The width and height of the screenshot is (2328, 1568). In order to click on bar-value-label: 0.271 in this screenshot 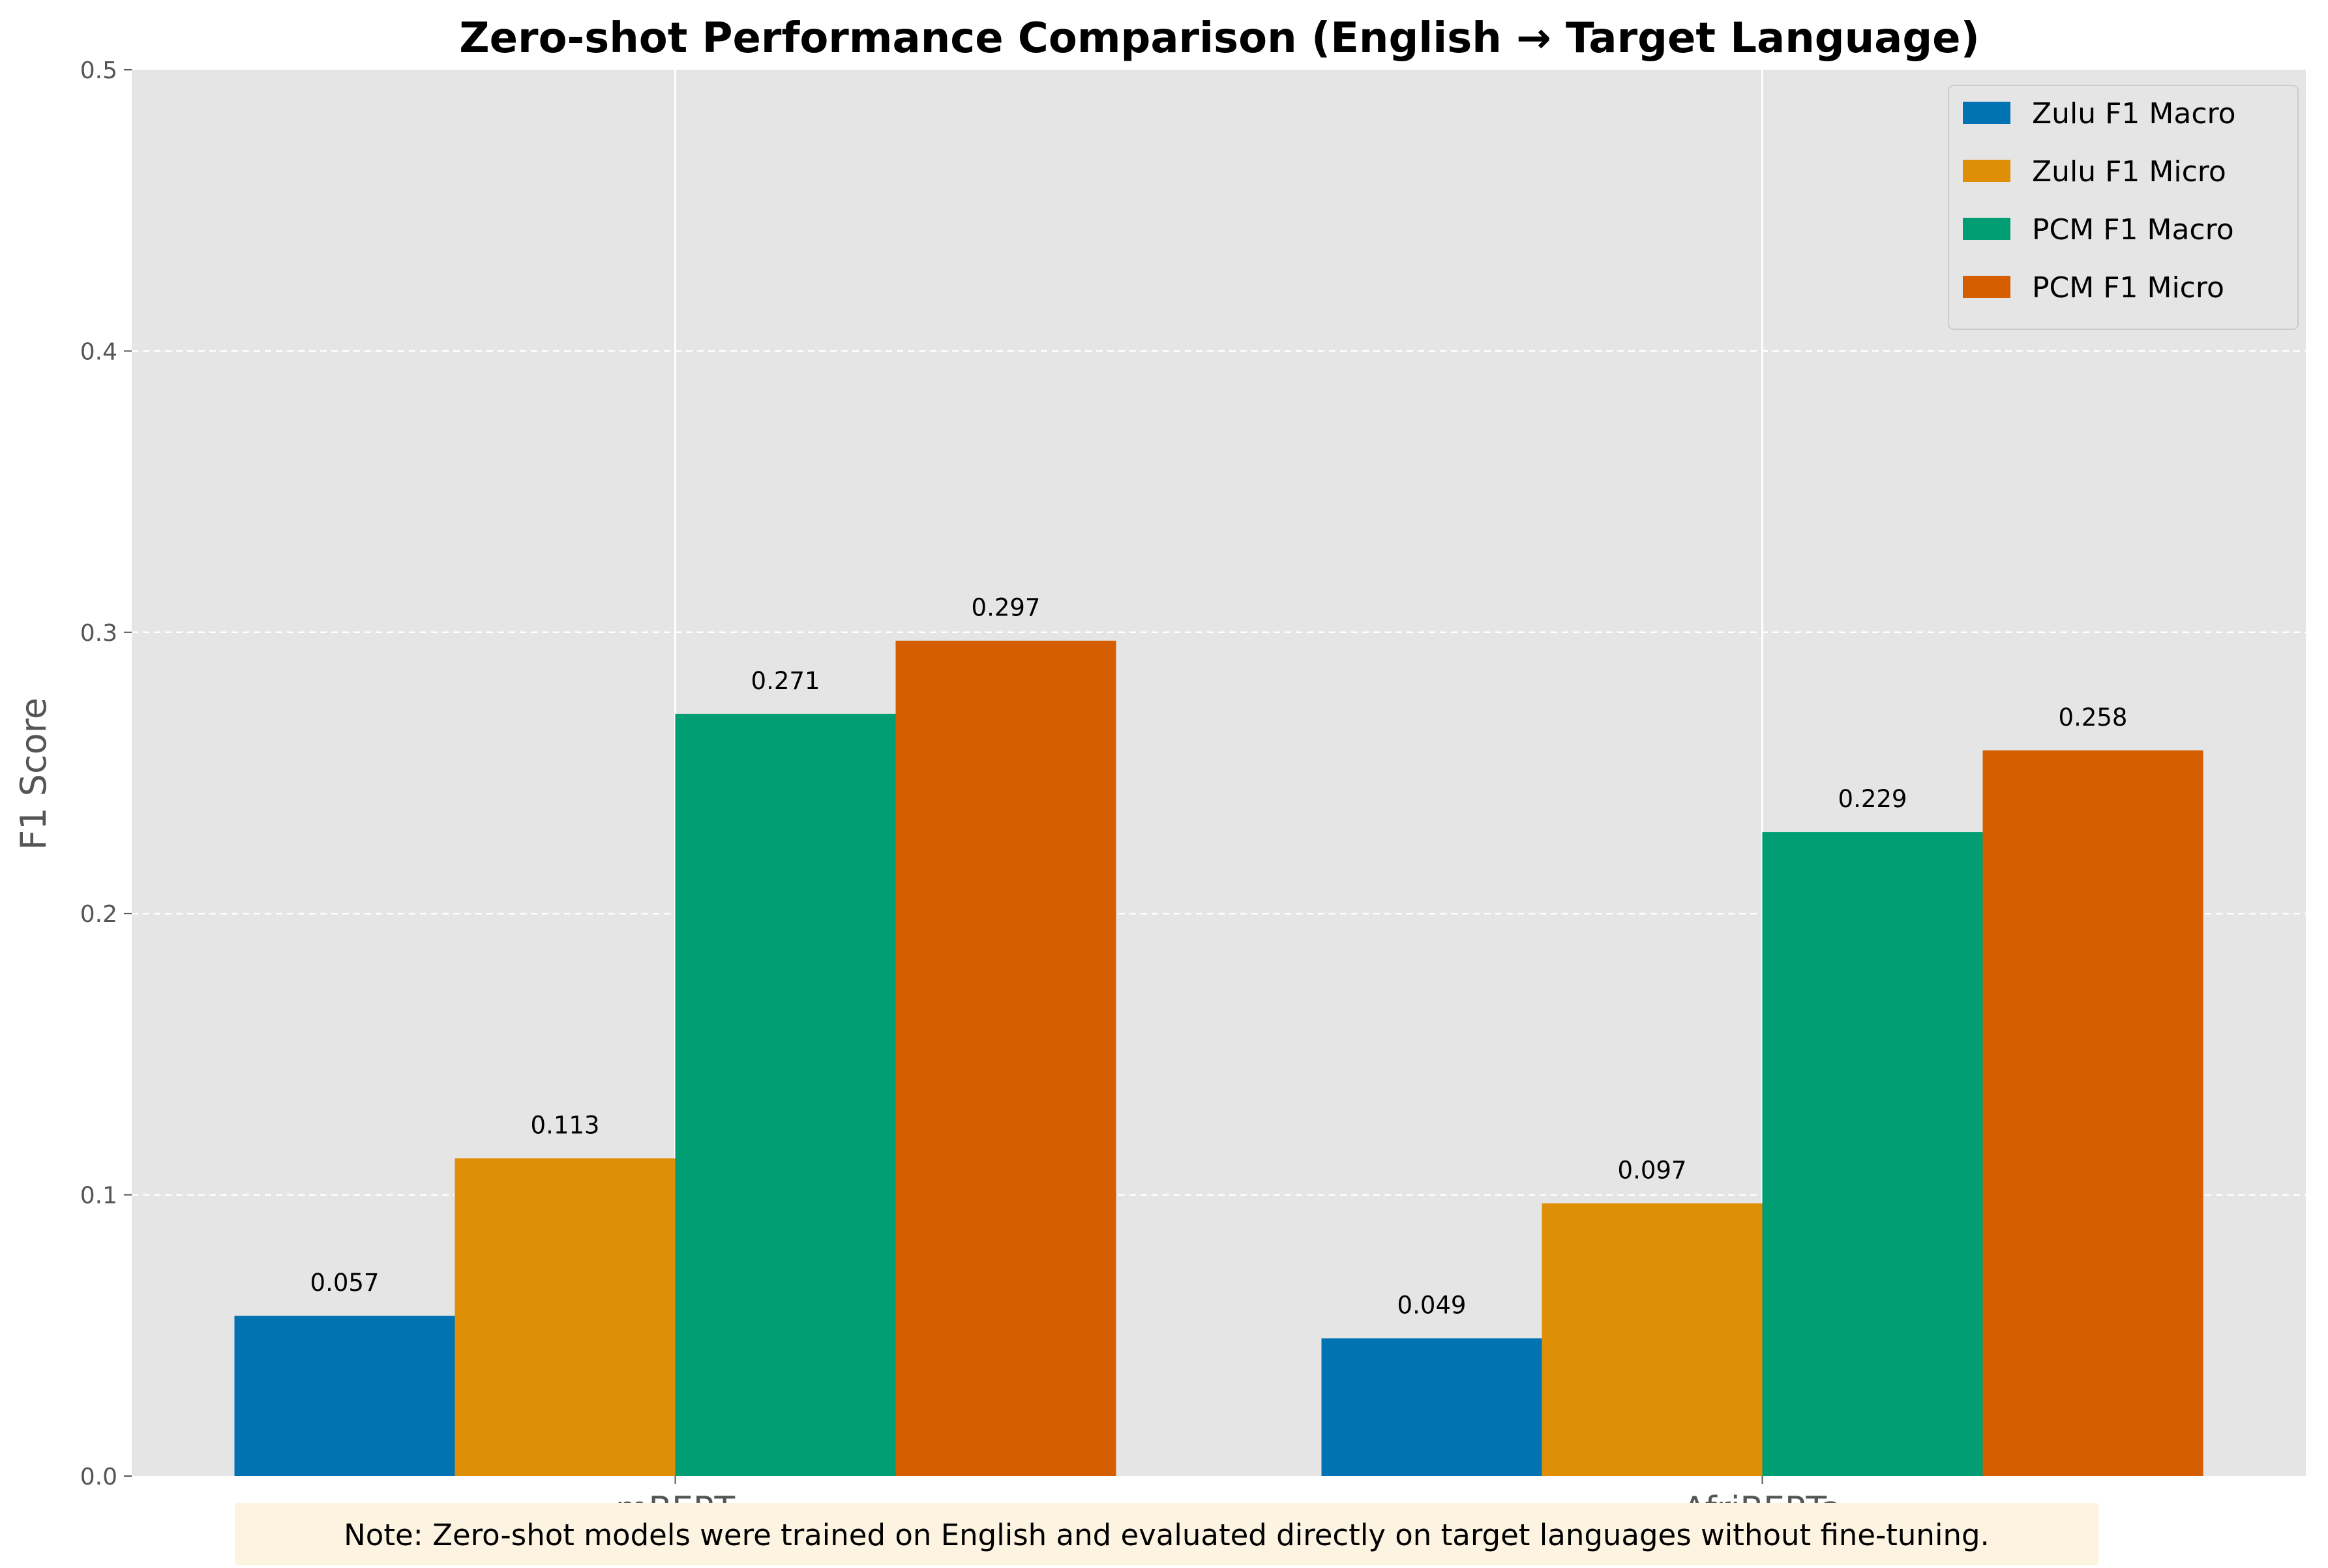, I will do `click(785, 681)`.